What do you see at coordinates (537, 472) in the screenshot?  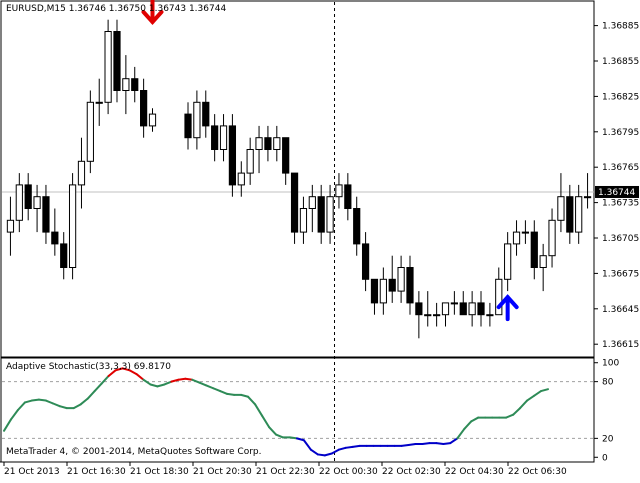 I see `time-tick-label: 22 Oct 06:30` at bounding box center [537, 472].